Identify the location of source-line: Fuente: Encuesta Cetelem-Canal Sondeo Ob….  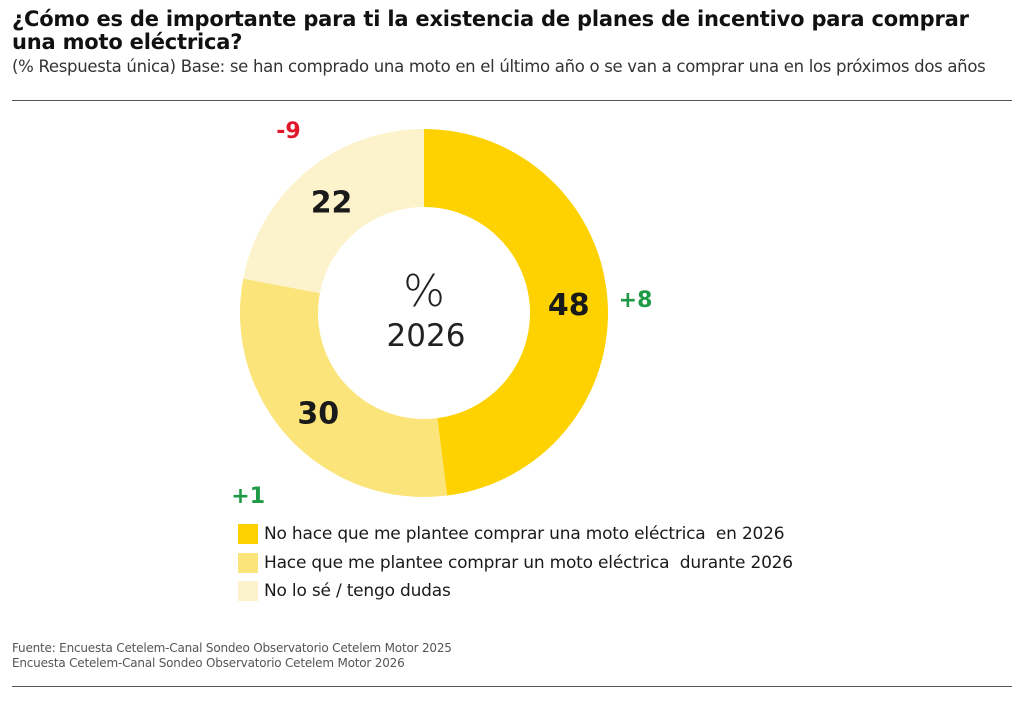
(232, 648).